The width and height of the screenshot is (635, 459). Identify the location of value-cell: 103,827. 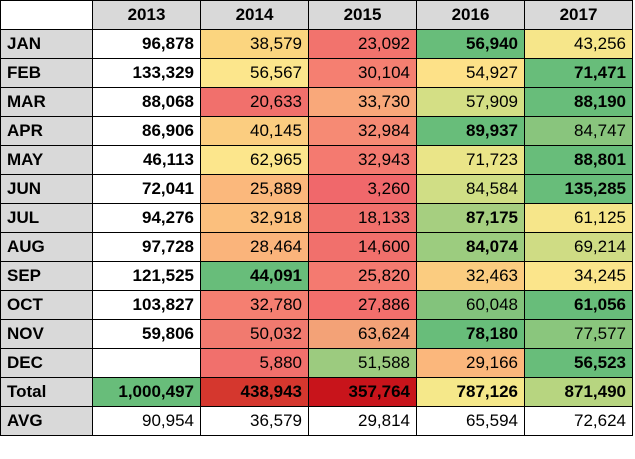
(146, 305).